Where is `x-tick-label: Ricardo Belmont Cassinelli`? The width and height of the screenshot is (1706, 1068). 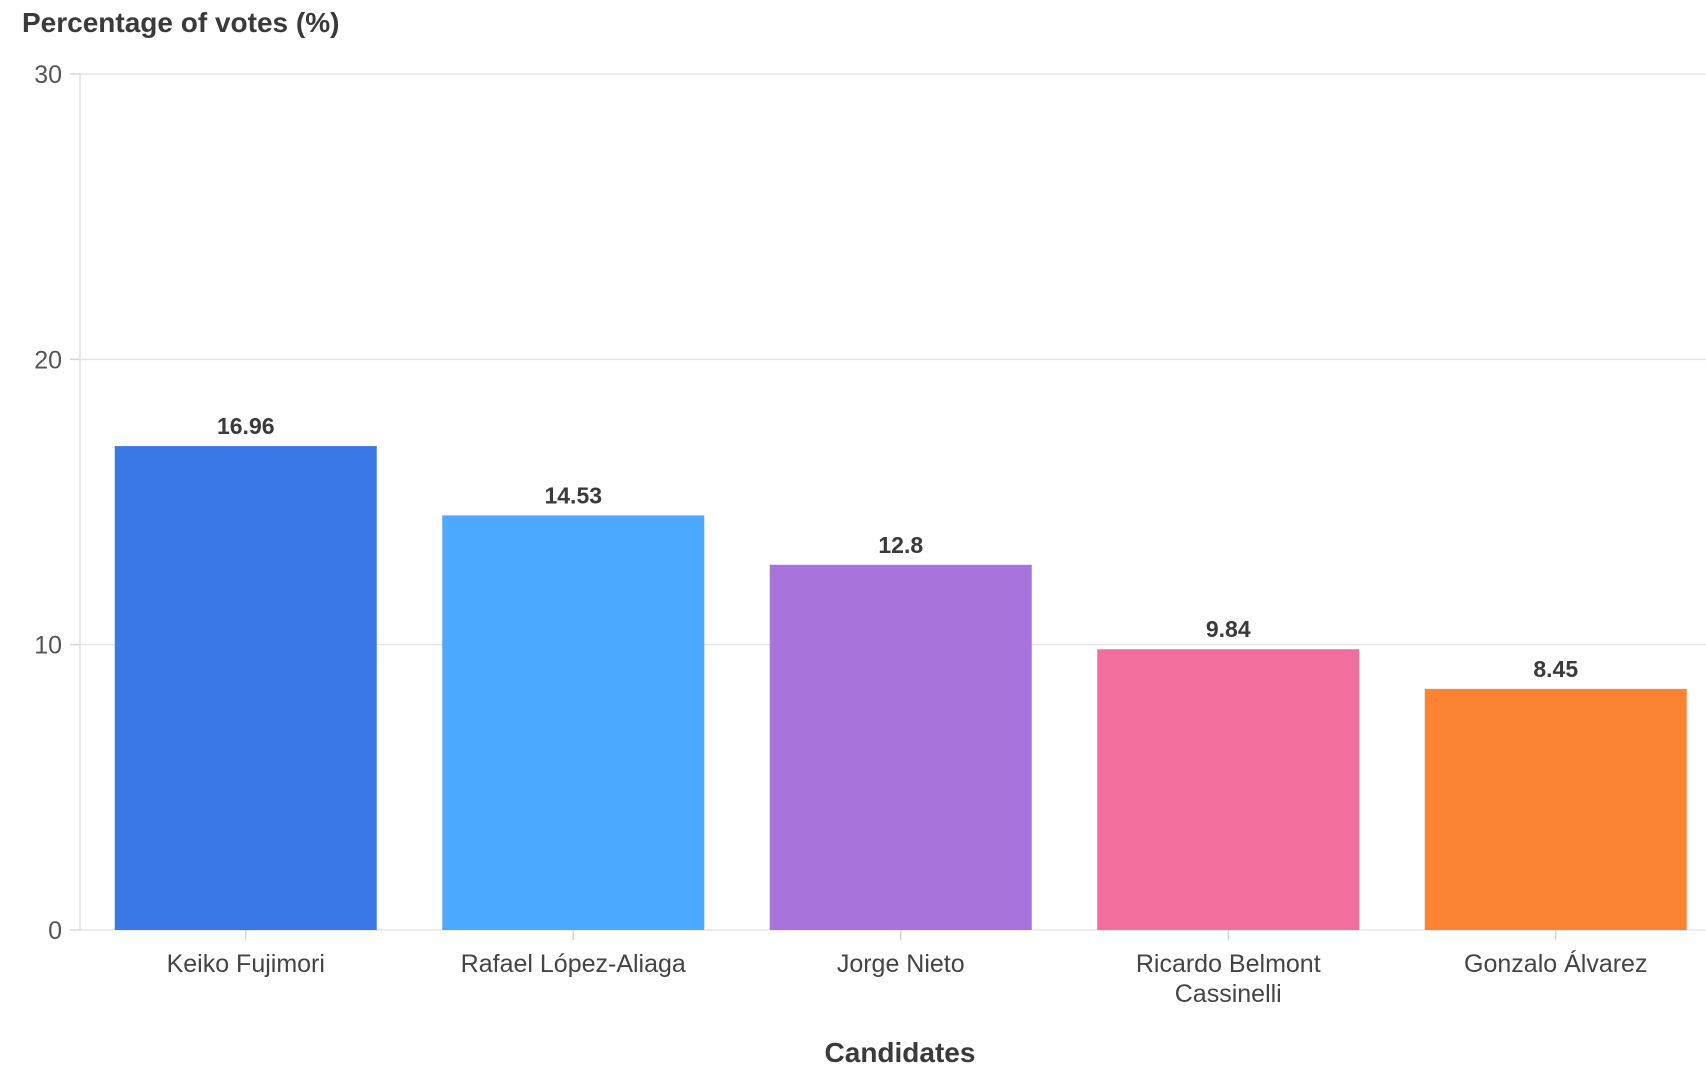 x-tick-label: Ricardo Belmont Cassinelli is located at coordinates (1228, 979).